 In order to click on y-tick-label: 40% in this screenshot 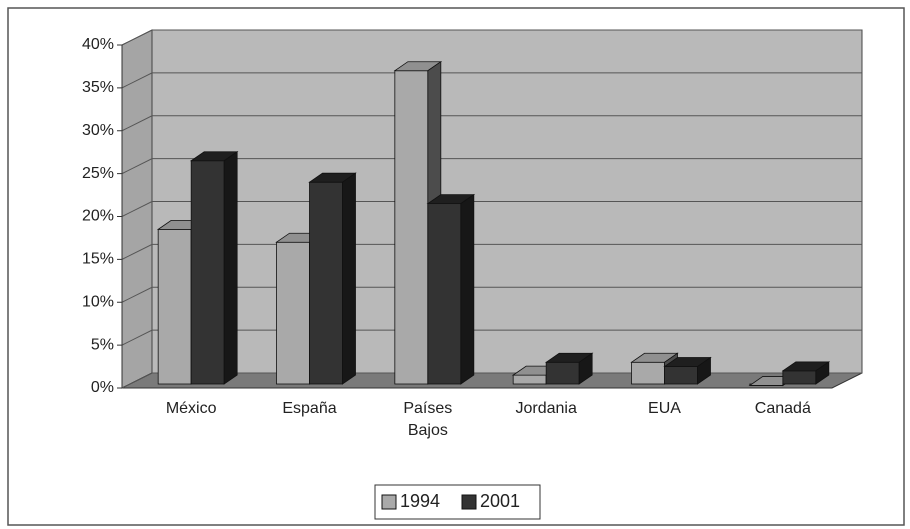, I will do `click(98, 44)`.